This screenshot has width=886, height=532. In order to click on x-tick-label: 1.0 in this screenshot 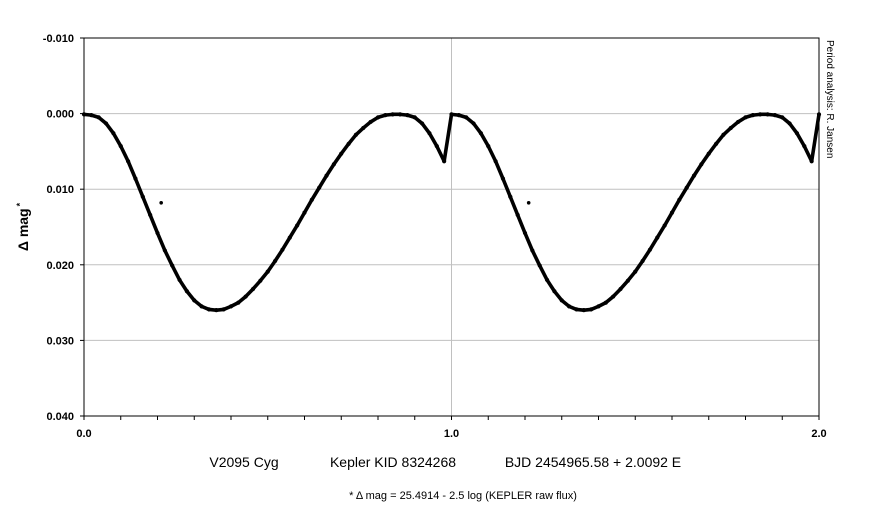, I will do `click(451, 434)`.